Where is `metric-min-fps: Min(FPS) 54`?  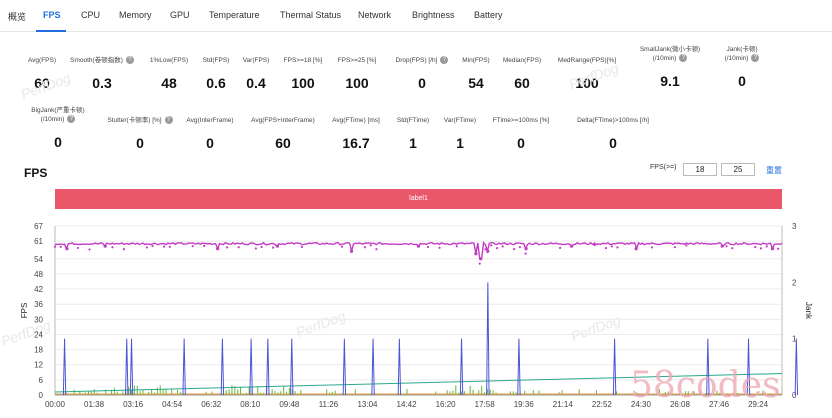 metric-min-fps: Min(FPS) 54 is located at coordinates (476, 73).